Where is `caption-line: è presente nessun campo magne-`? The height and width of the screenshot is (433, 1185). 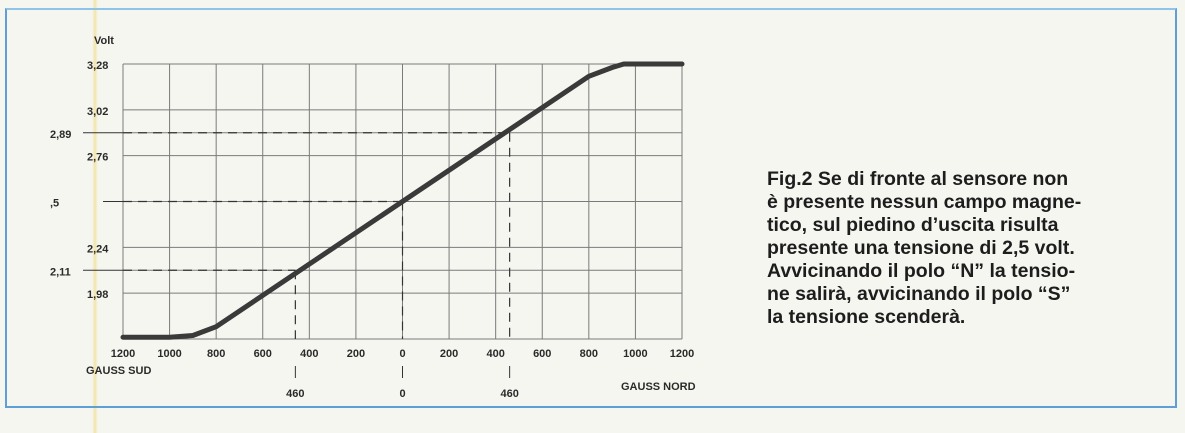
caption-line: è presente nessun campo magne- is located at coordinates (924, 202).